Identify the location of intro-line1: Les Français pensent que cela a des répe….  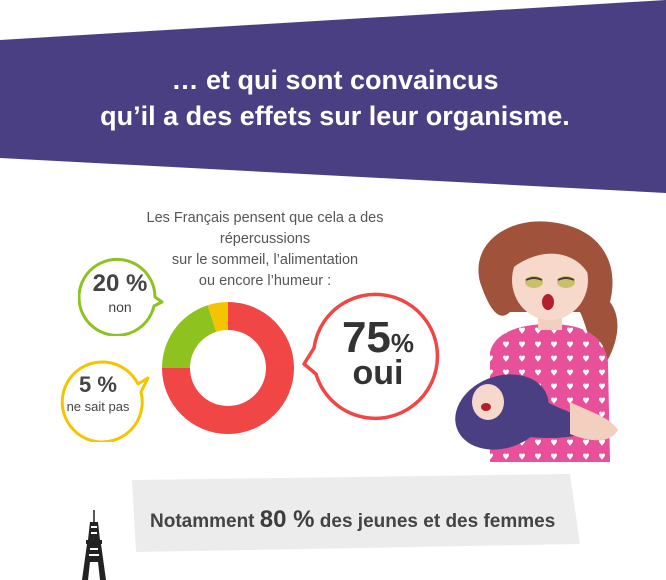
(265, 228).